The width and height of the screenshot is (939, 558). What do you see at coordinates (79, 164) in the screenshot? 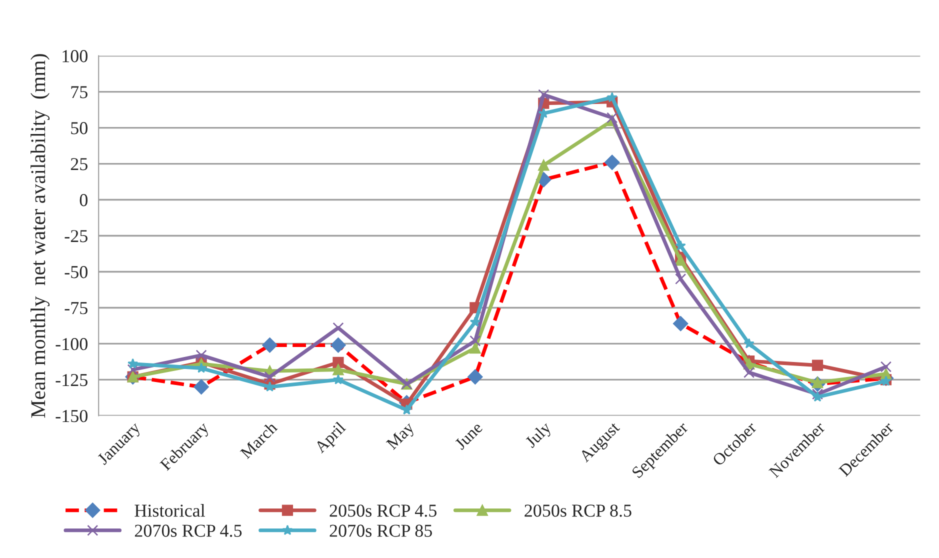
I see `y-tick-label: 25` at bounding box center [79, 164].